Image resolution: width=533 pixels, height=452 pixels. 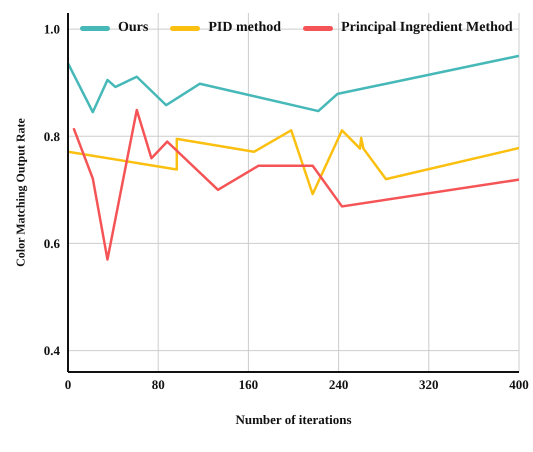 I want to click on x-tick-label: 80, so click(x=158, y=384).